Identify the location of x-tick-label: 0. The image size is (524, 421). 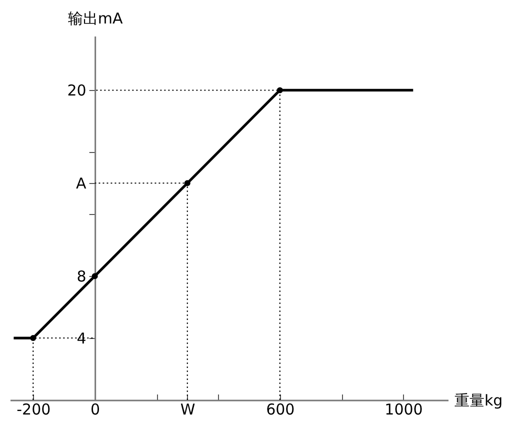
(95, 409).